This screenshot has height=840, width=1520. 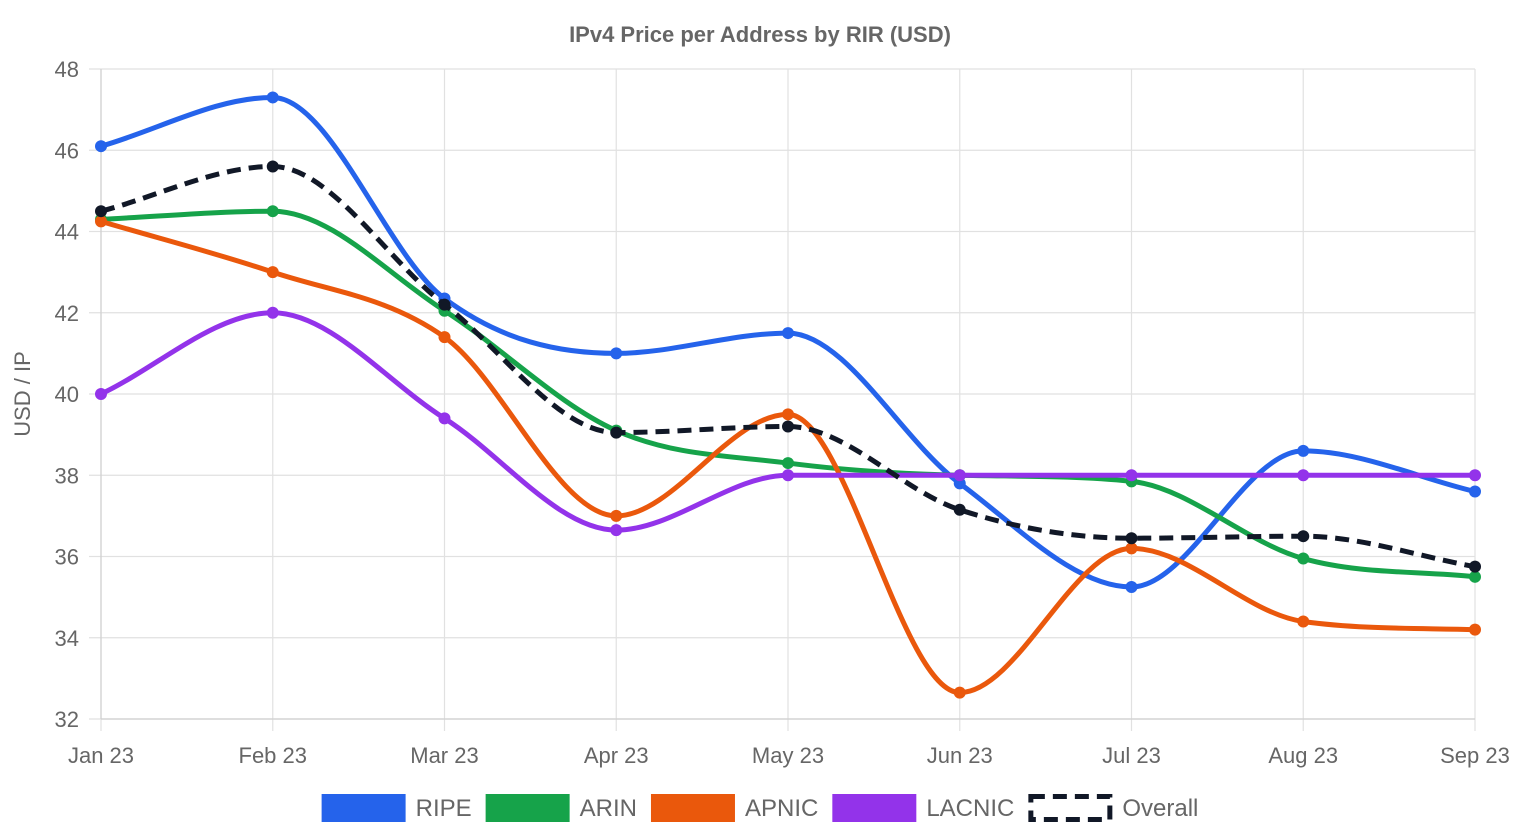 I want to click on y-axis-title: USD / IP, so click(x=22, y=394).